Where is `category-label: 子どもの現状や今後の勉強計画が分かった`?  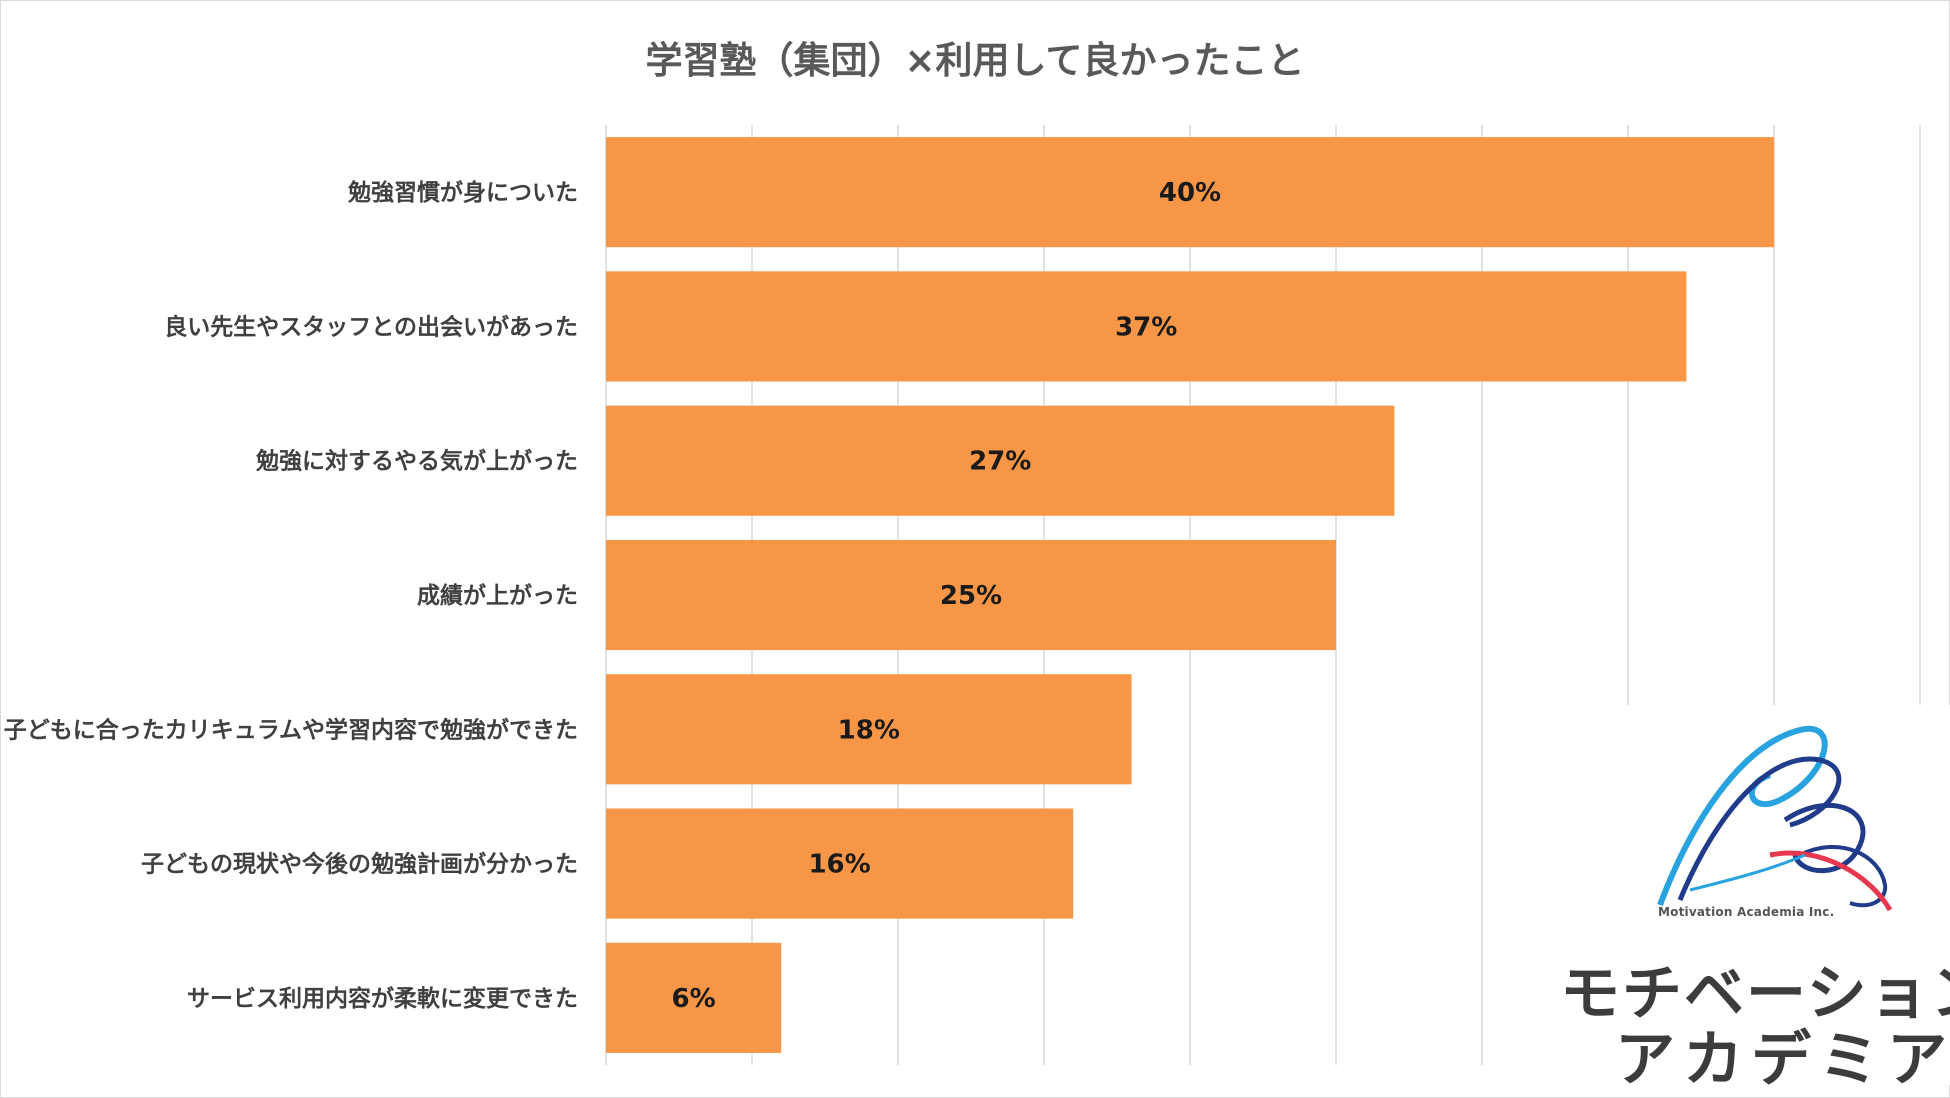
category-label: 子どもの現状や今後の勉強計画が分かった is located at coordinates (359, 864).